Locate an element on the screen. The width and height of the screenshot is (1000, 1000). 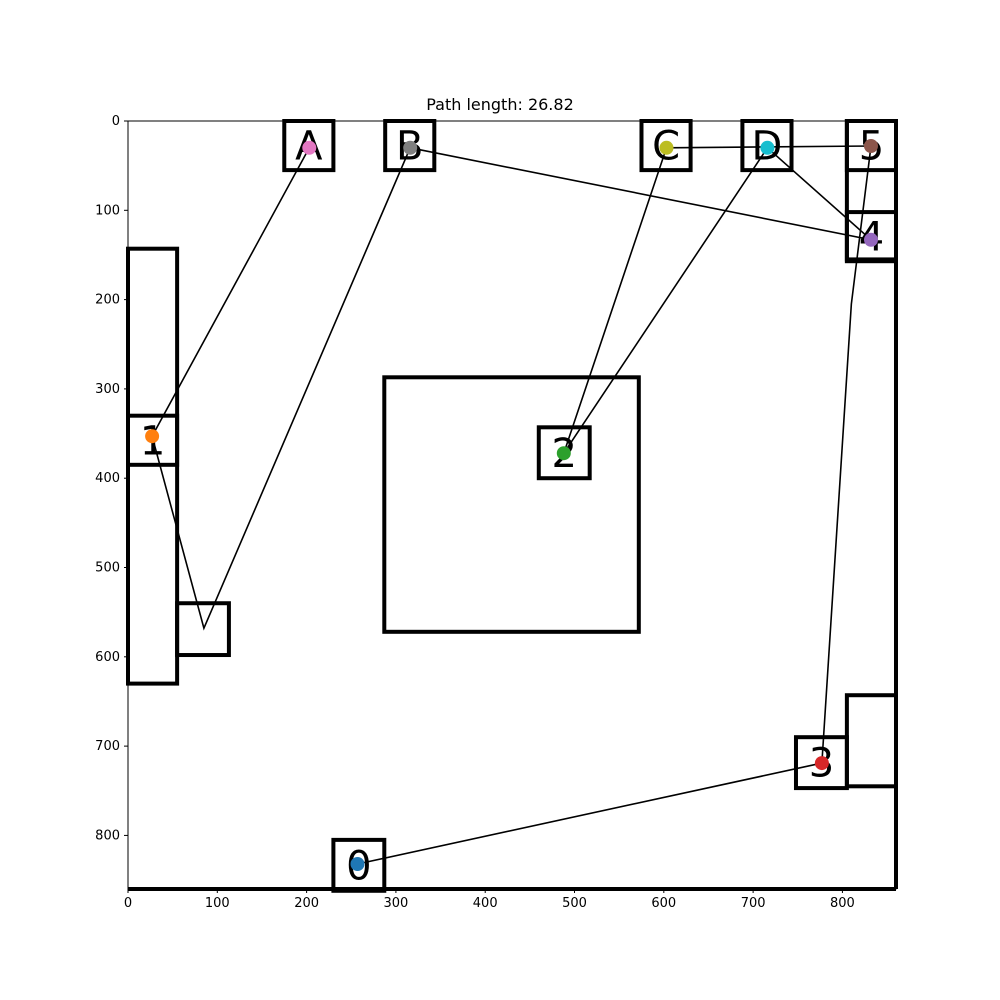
x-tick-label: 600 is located at coordinates (663, 903).